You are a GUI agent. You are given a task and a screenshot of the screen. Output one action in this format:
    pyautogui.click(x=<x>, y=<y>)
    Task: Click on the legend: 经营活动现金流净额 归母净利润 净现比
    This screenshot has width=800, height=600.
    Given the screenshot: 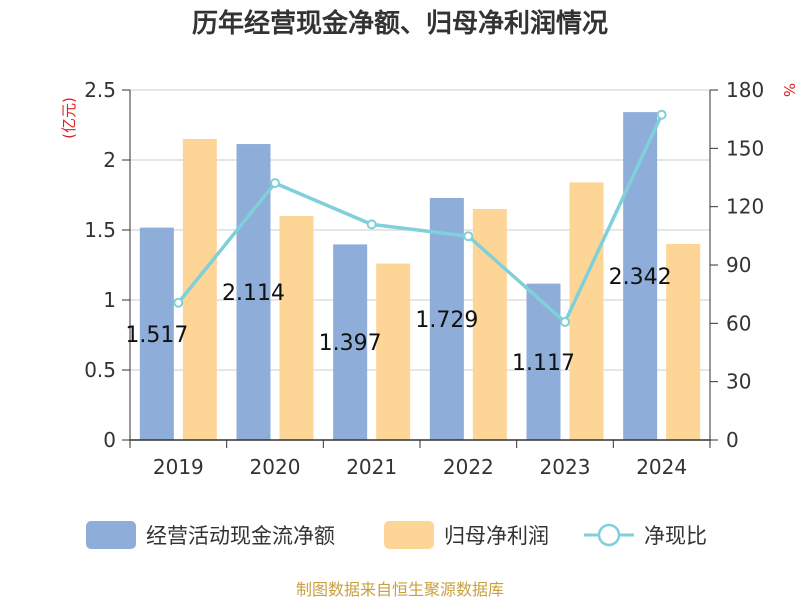 What is the action you would take?
    pyautogui.click(x=396, y=535)
    